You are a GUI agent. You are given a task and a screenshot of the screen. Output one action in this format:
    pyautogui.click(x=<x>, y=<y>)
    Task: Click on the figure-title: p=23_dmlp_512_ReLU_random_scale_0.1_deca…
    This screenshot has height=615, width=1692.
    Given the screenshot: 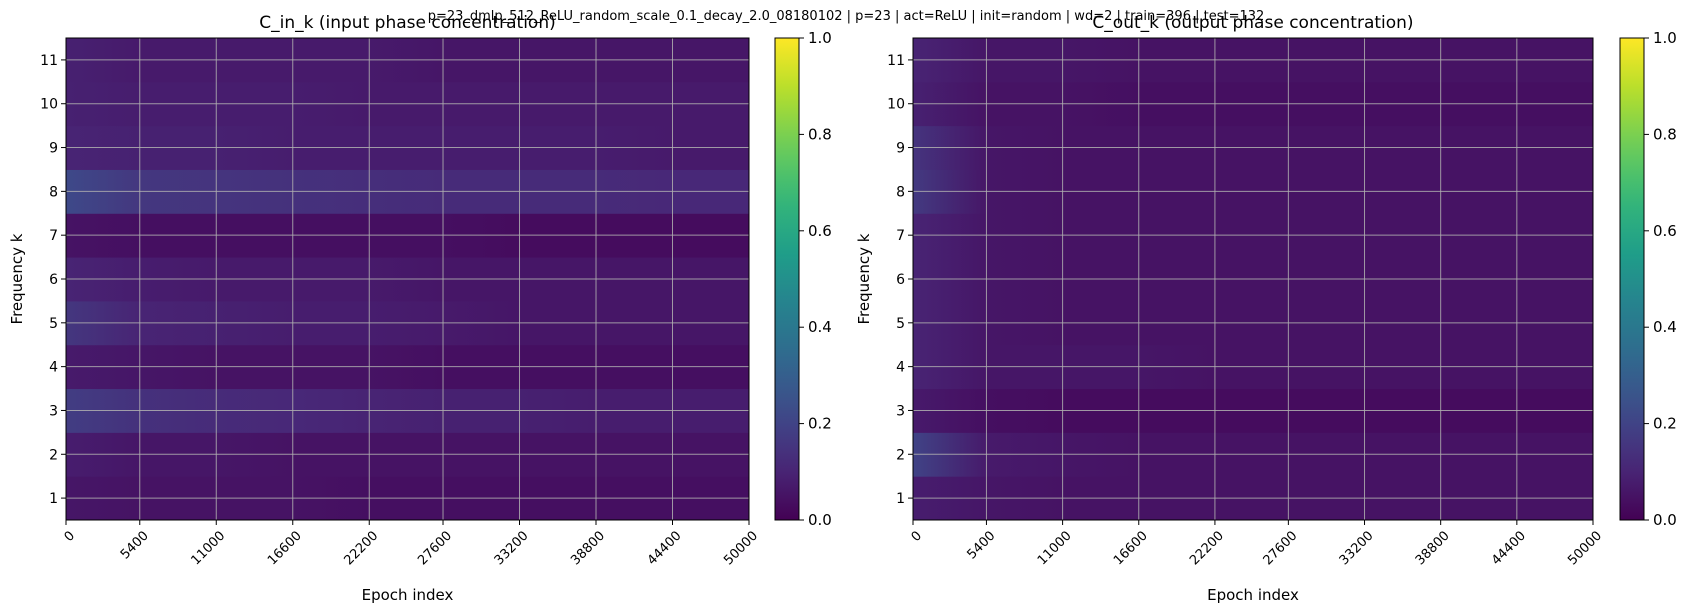 What is the action you would take?
    pyautogui.click(x=846, y=16)
    